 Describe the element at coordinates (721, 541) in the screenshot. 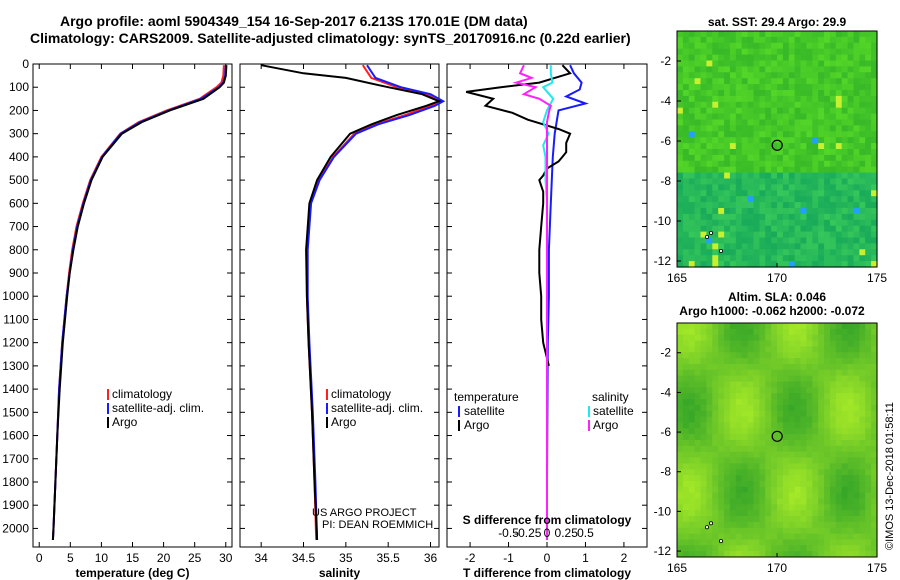

I see `island` at that location.